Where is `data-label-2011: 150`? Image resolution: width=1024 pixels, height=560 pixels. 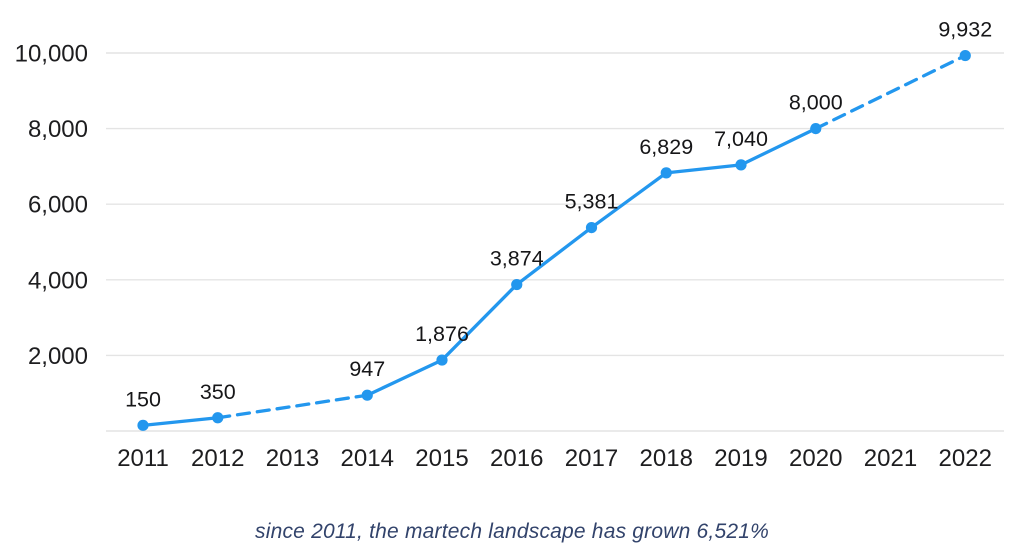 data-label-2011: 150 is located at coordinates (143, 399).